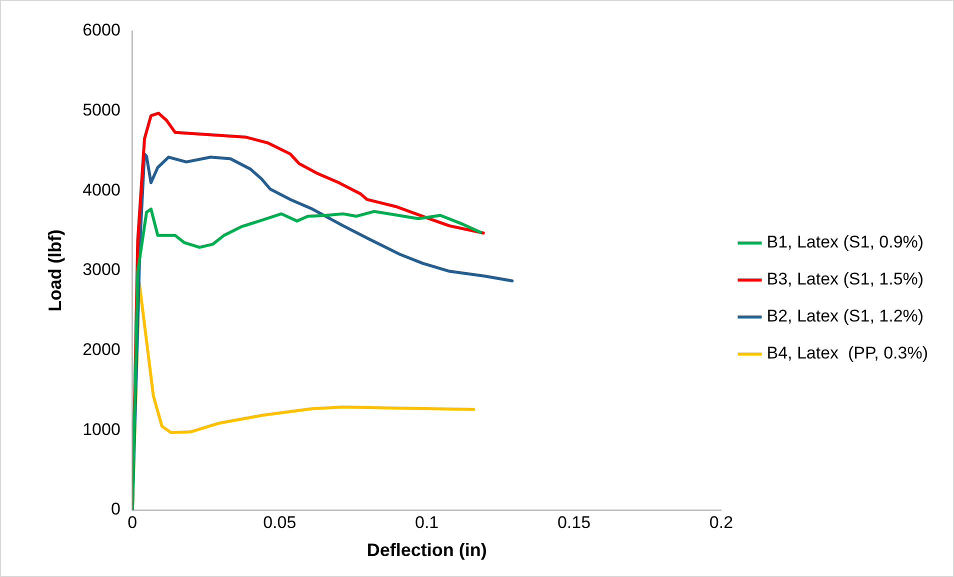 This screenshot has width=954, height=577. What do you see at coordinates (101, 350) in the screenshot?
I see `y-tick-label: 2000` at bounding box center [101, 350].